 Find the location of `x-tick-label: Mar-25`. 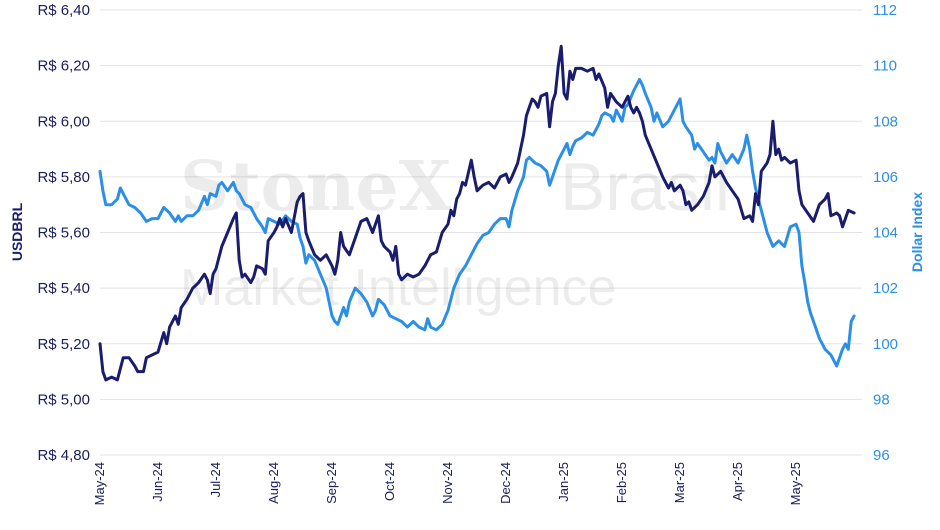

x-tick-label: Mar-25 is located at coordinates (679, 482).